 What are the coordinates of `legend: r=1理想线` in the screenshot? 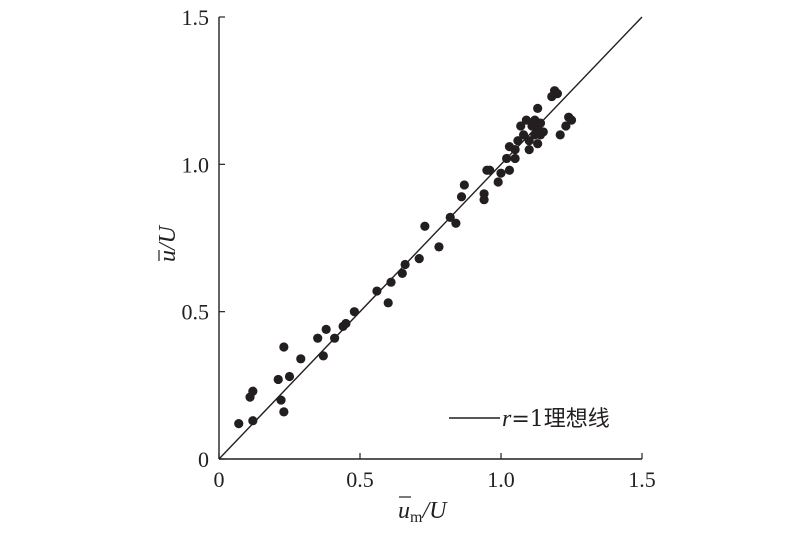 It's located at (529, 419).